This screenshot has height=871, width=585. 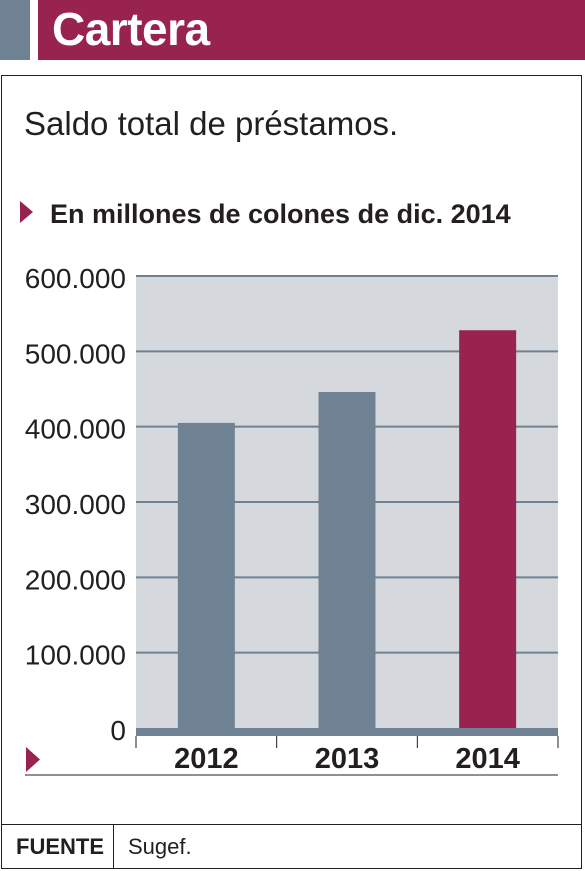 I want to click on y-tick-label: 400.000, so click(x=75, y=429).